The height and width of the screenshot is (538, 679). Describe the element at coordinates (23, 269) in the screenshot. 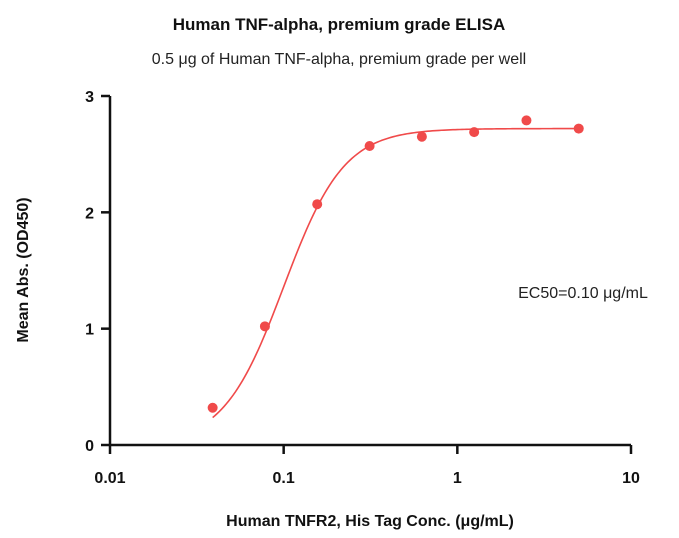

I see `y-axis-title: Mean Abs. (OD450)` at that location.